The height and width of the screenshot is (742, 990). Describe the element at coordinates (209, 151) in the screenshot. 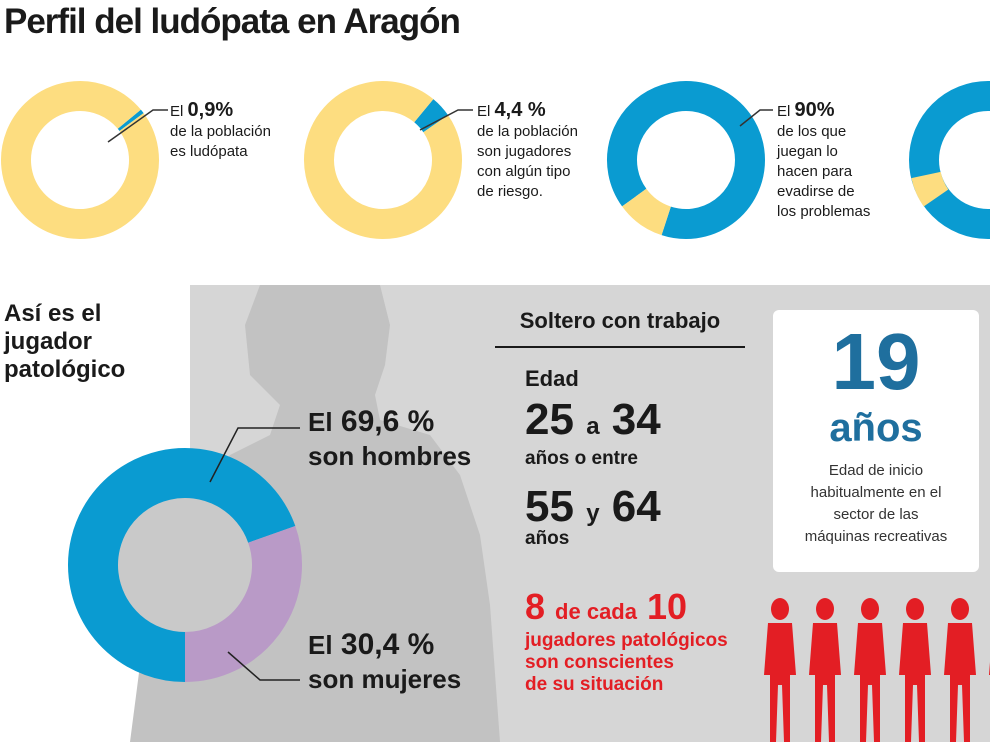

I see `stat-line: es ludópata` at that location.